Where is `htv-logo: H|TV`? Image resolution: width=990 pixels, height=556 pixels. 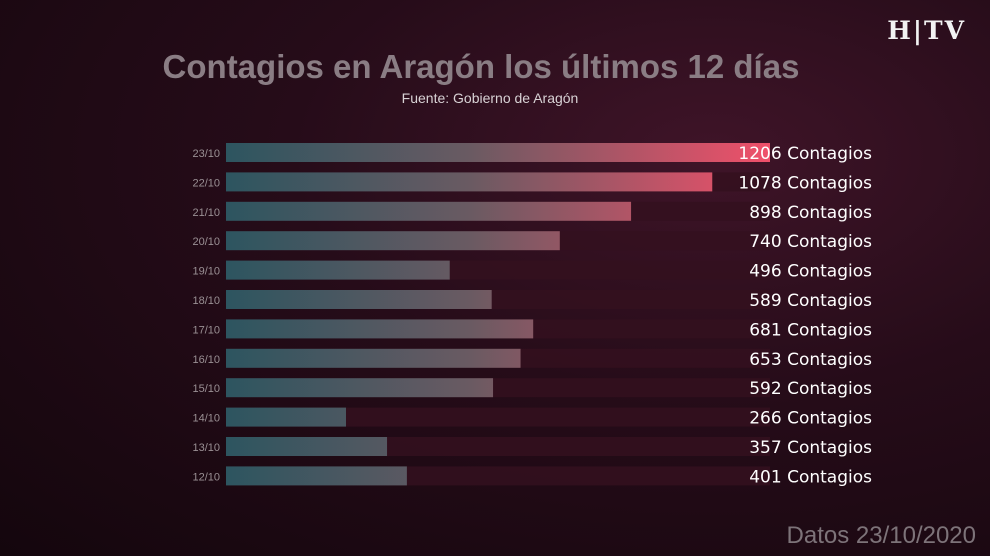 htv-logo: H|TV is located at coordinates (926, 30).